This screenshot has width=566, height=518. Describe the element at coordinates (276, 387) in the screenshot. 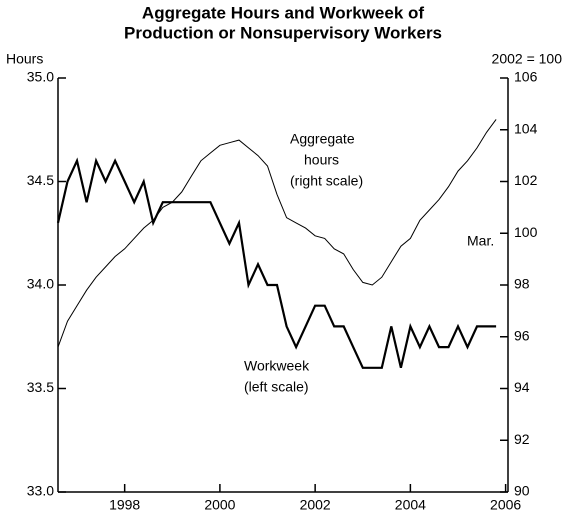

I see `annotation: (left scale)` at that location.